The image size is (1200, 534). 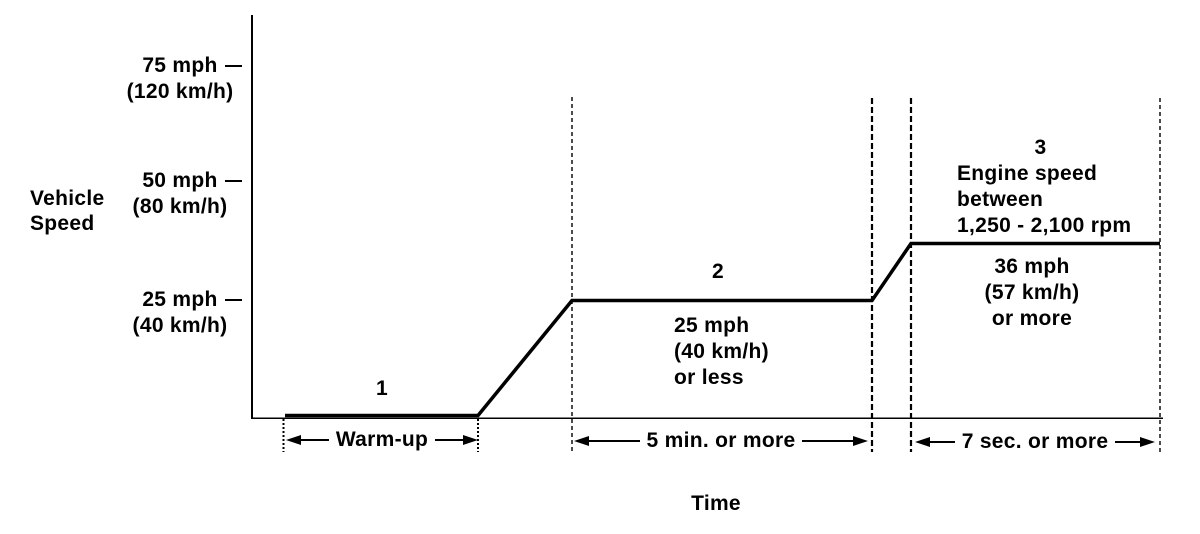 I want to click on warmup-span-arrow: Warm-up, so click(x=382, y=439).